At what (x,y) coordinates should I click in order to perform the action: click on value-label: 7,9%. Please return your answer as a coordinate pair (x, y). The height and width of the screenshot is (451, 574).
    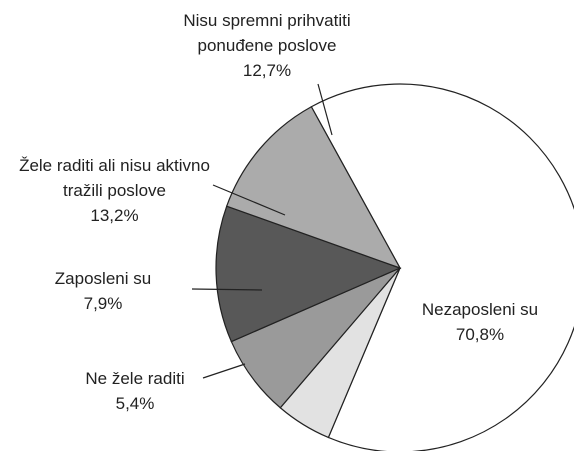
    Looking at the image, I should click on (103, 303).